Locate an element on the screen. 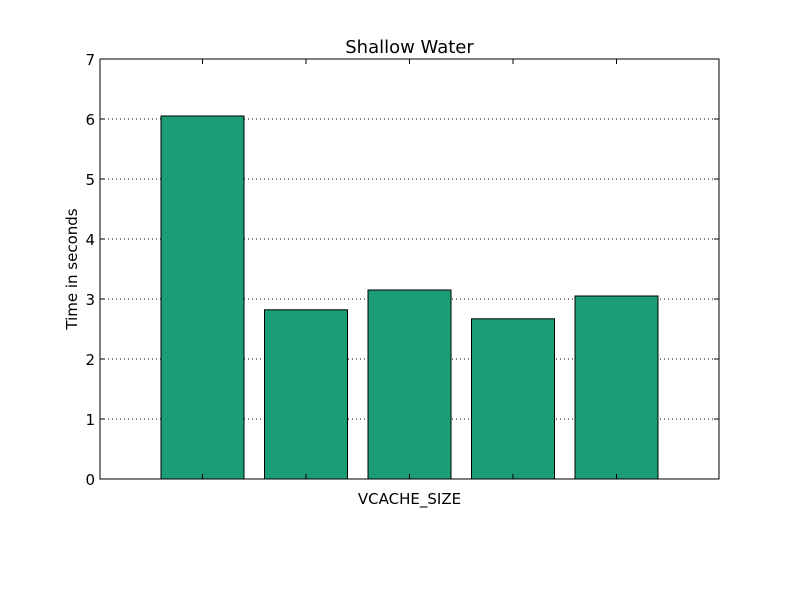 This screenshot has width=800, height=600. y-tick-label: 5 is located at coordinates (90, 180).